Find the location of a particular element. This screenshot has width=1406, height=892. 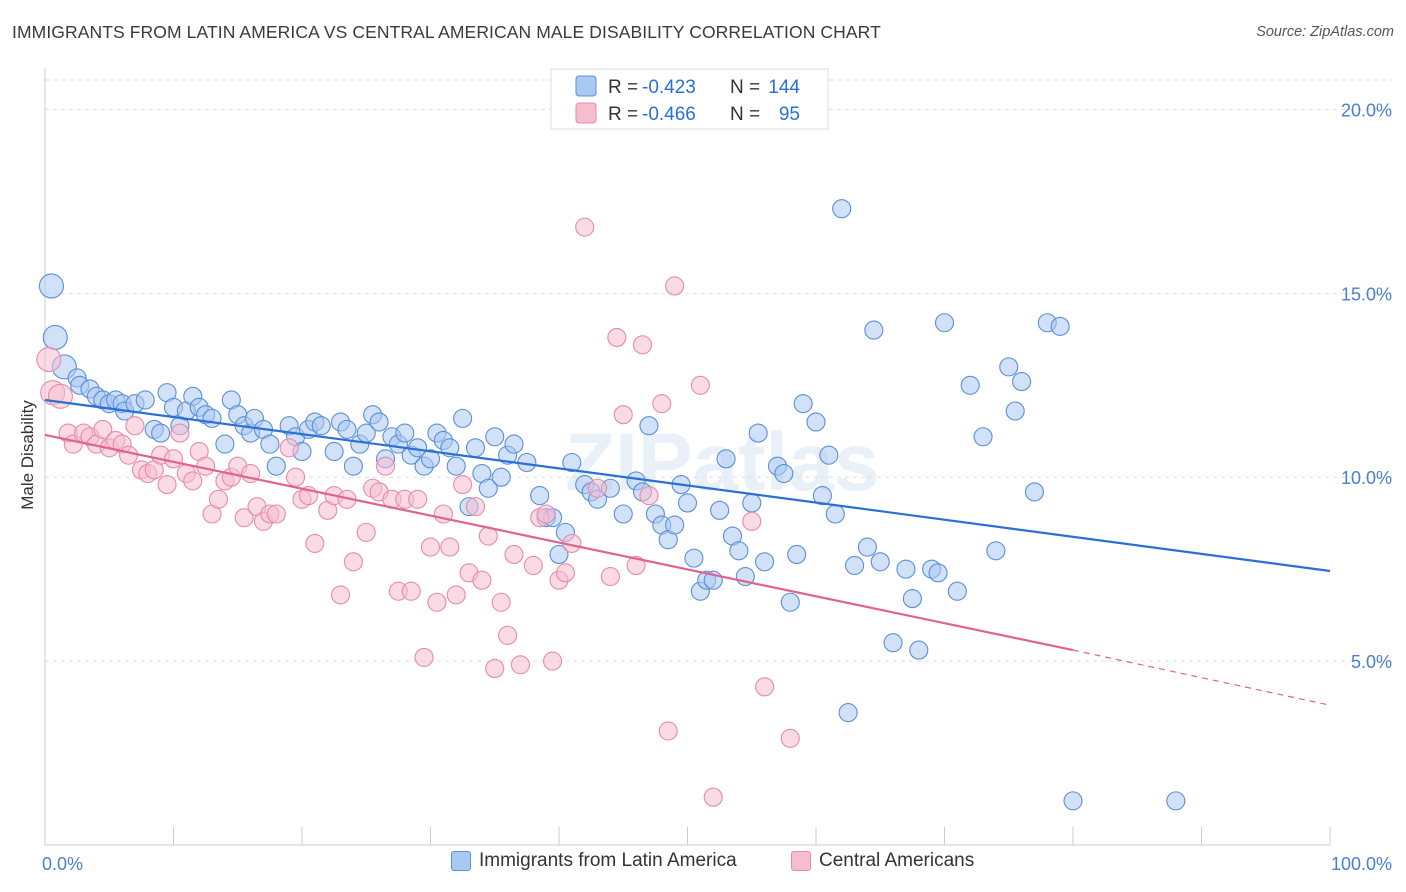

legend-item-latin-america: Immigrants from Latin America is located at coordinates (594, 861).